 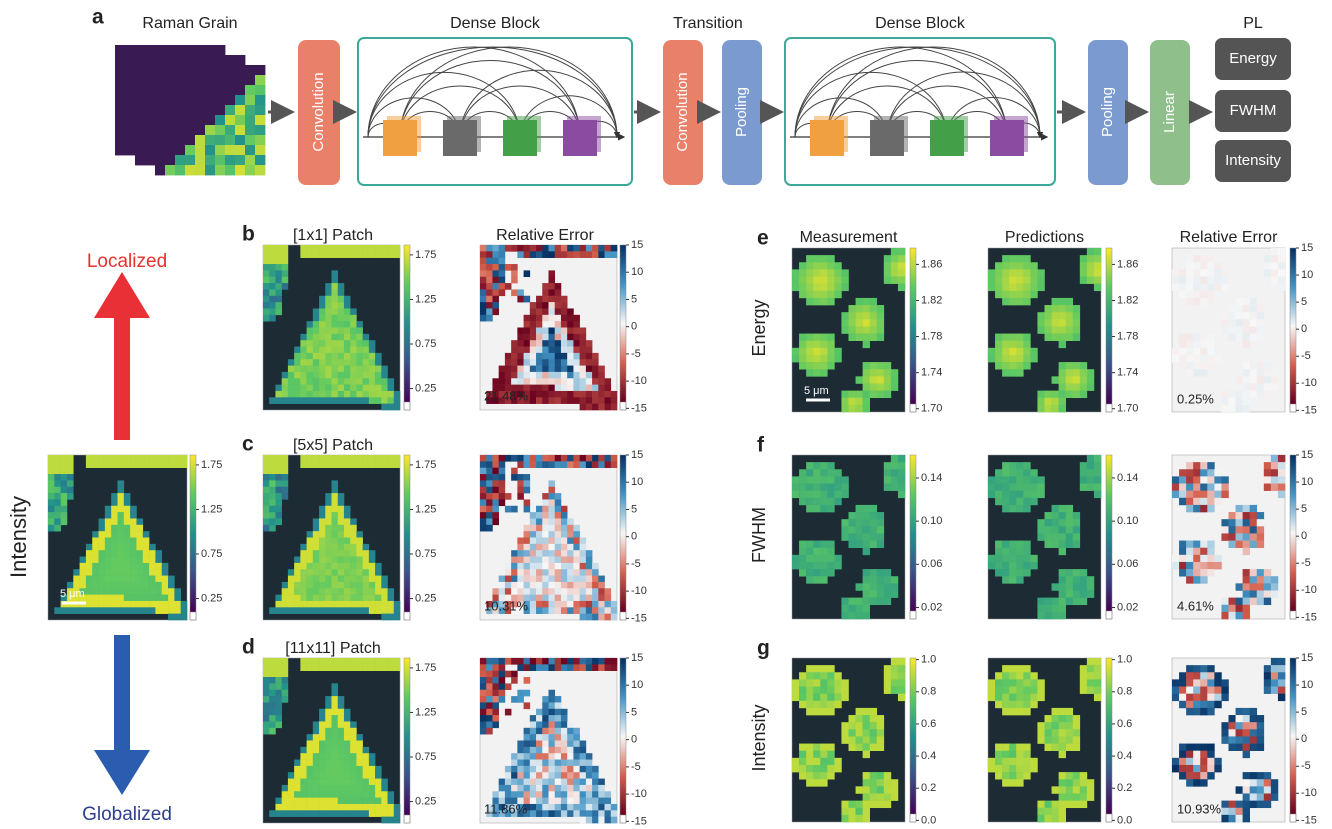 What do you see at coordinates (1109, 537) in the screenshot?
I see `colorbar-frame` at bounding box center [1109, 537].